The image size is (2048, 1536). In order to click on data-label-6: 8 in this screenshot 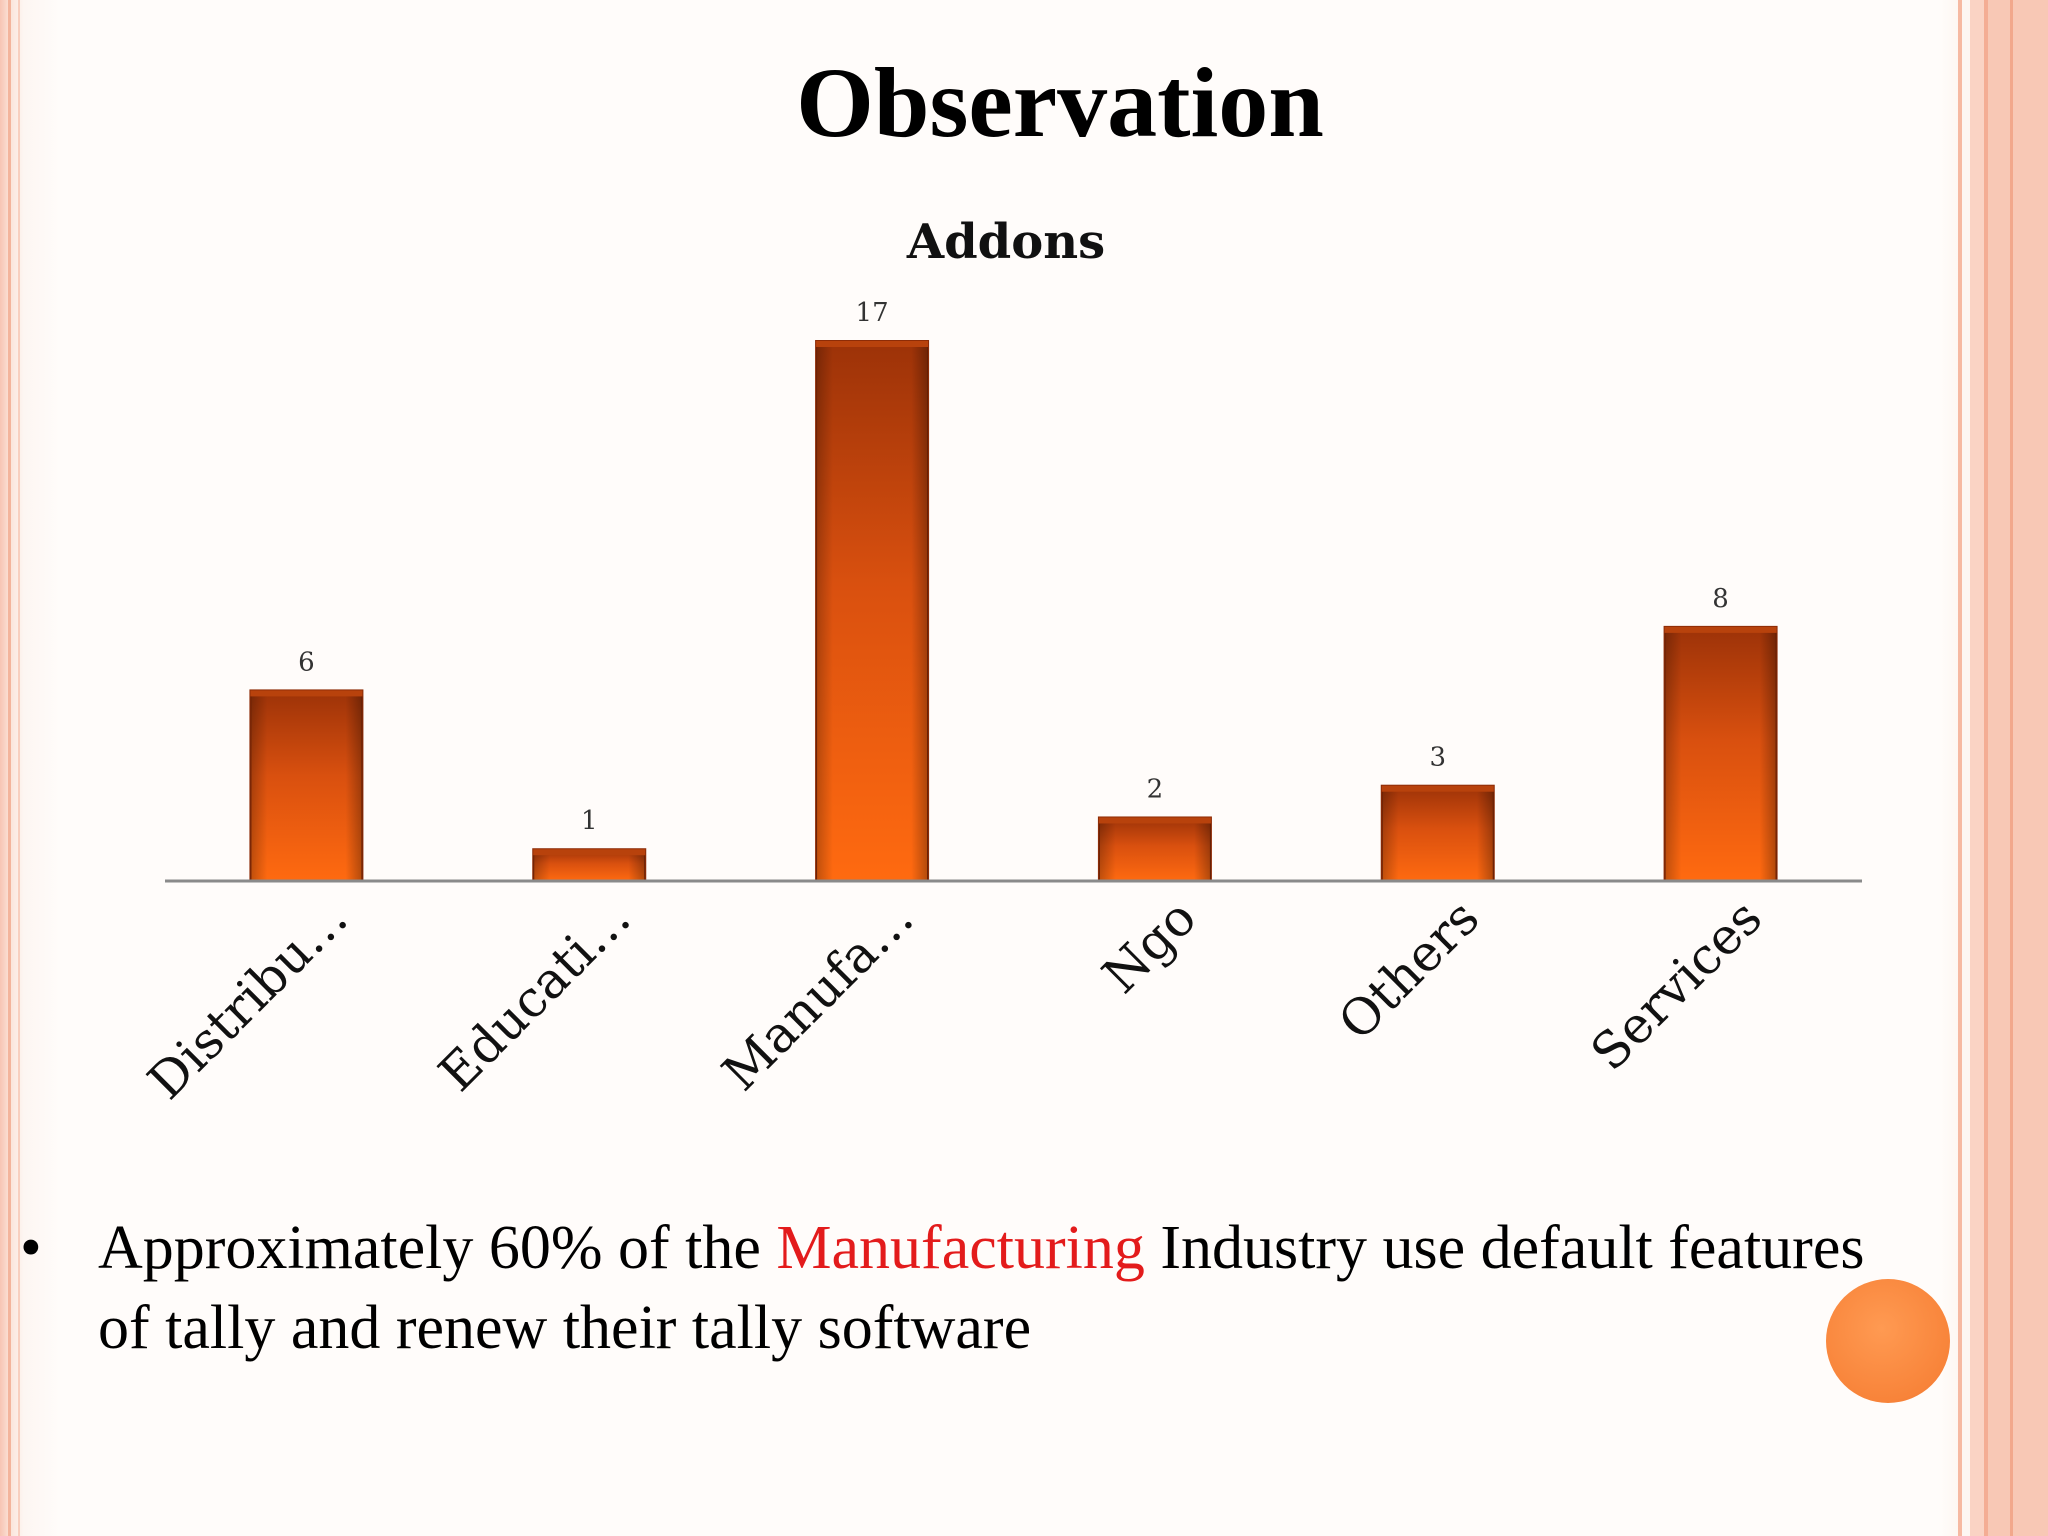, I will do `click(1720, 599)`.